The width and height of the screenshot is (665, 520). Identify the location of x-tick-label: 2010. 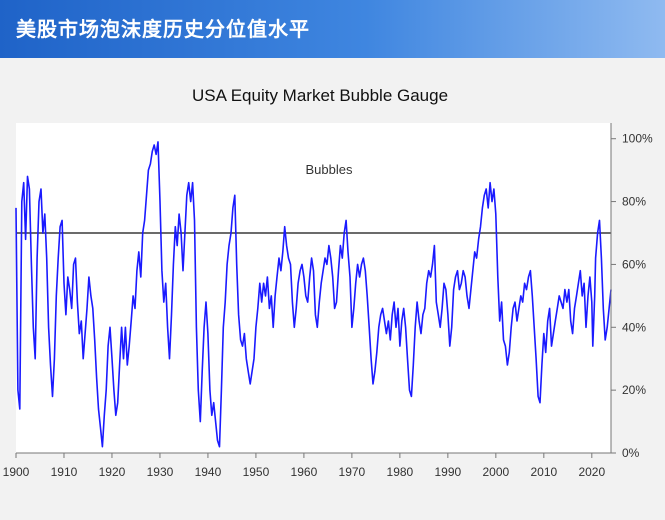
(543, 472).